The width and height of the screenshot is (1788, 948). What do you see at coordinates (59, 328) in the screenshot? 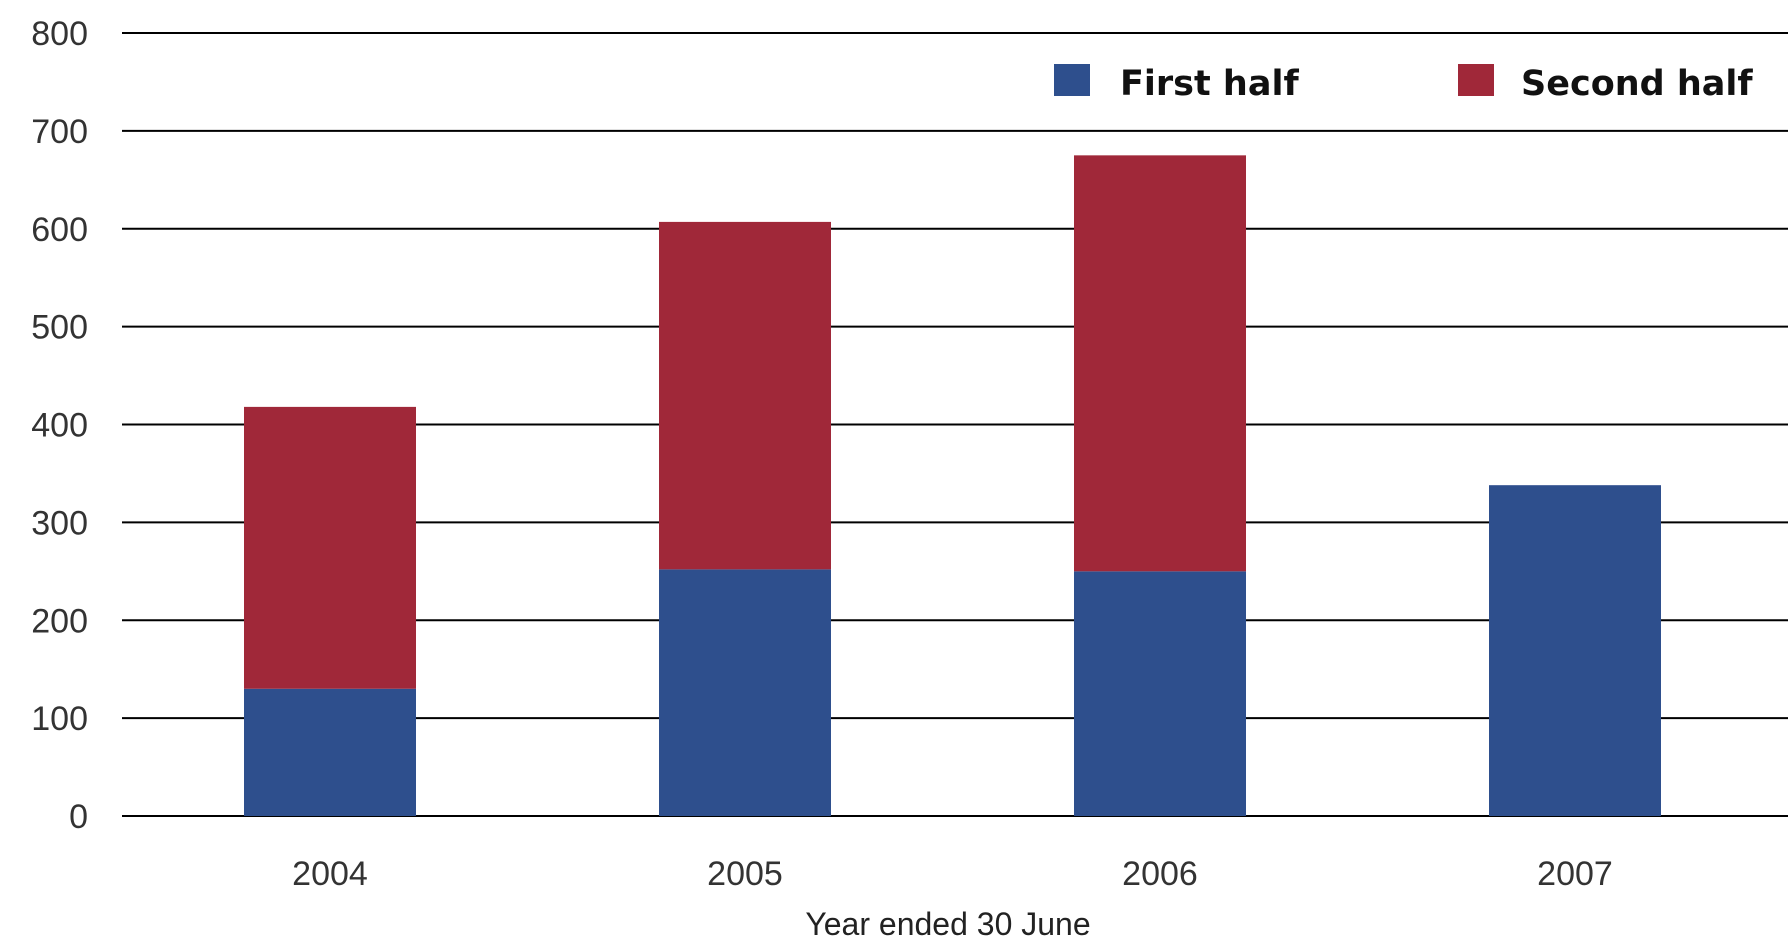
I see `y-tick-label: 500` at bounding box center [59, 328].